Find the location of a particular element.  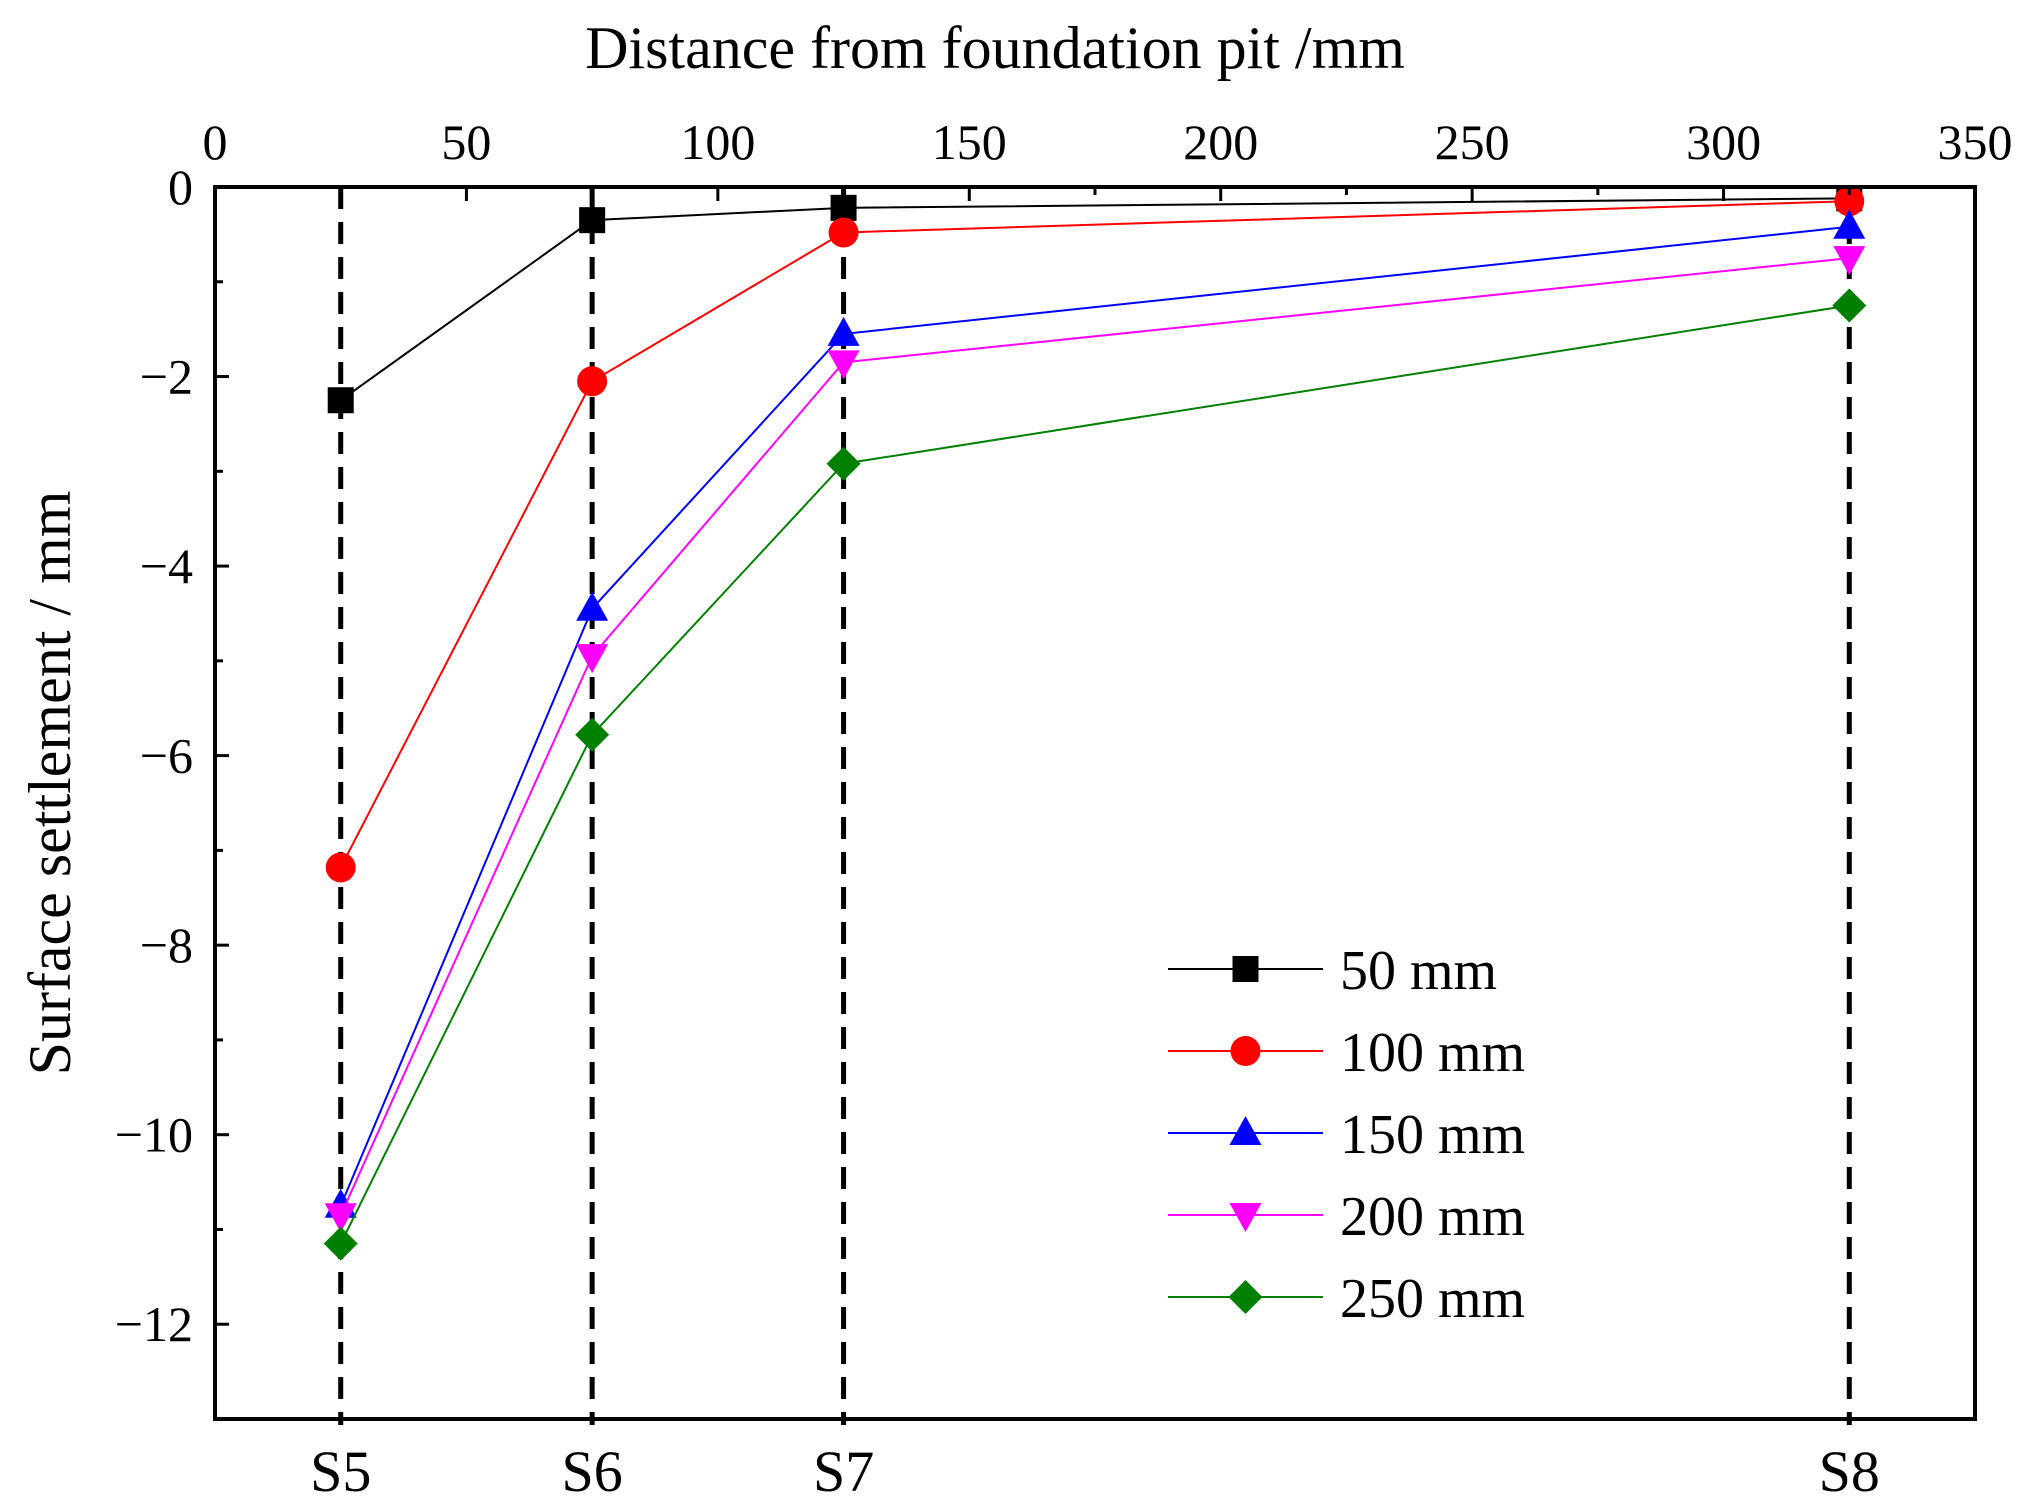

x-tick-label: 100 is located at coordinates (717, 142).